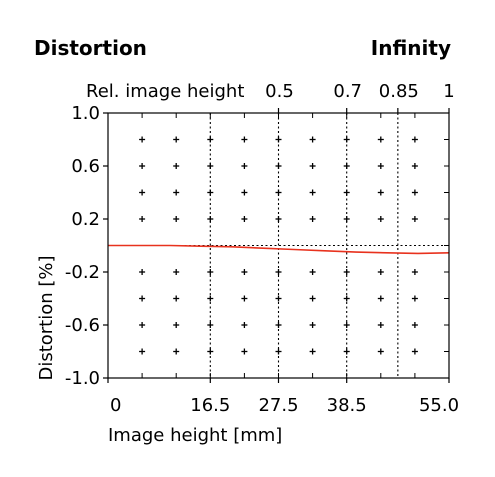 This screenshot has height=477, width=495. I want to click on x-tick-label: 27.5, so click(278, 405).